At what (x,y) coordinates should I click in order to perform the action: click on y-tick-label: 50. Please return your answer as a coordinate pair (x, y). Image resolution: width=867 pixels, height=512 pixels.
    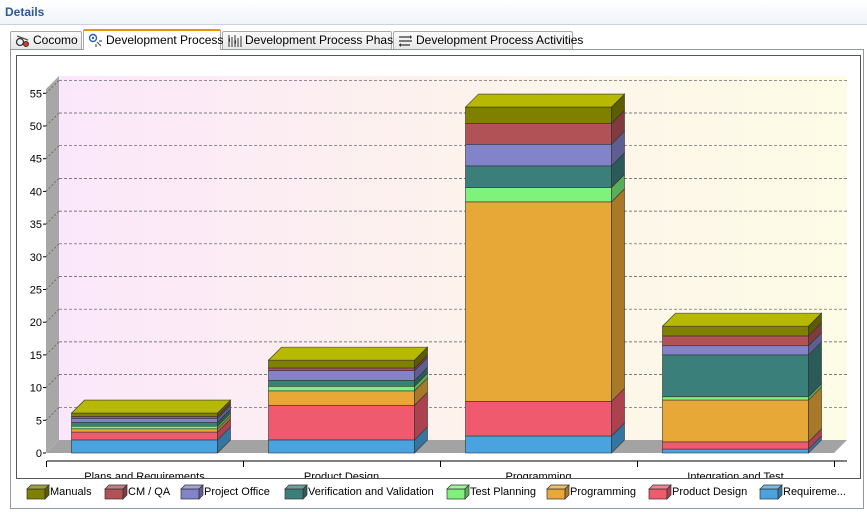
    Looking at the image, I should click on (36, 127).